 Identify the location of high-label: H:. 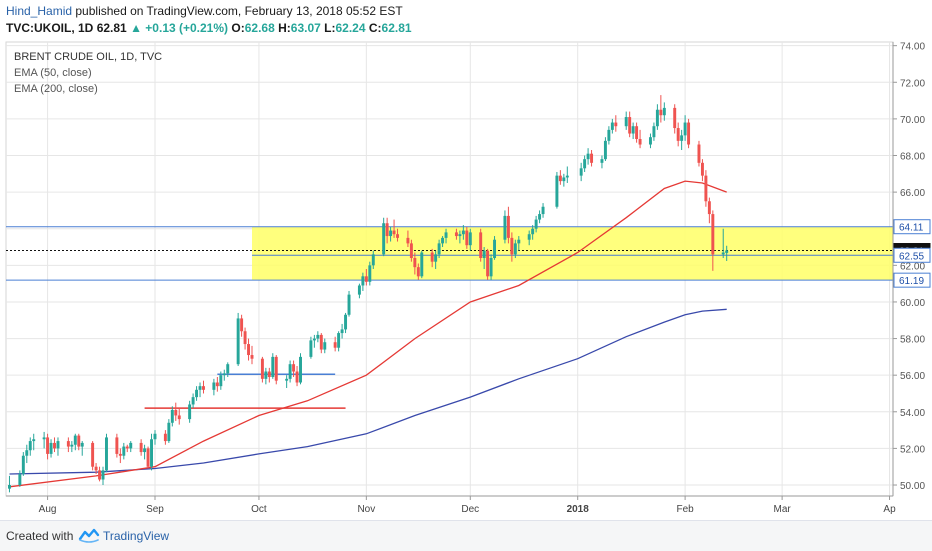
(284, 28).